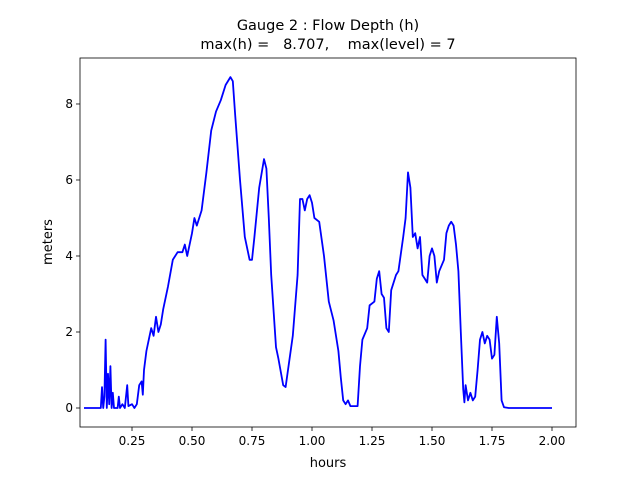  I want to click on y-tick-label: 8, so click(69, 104).